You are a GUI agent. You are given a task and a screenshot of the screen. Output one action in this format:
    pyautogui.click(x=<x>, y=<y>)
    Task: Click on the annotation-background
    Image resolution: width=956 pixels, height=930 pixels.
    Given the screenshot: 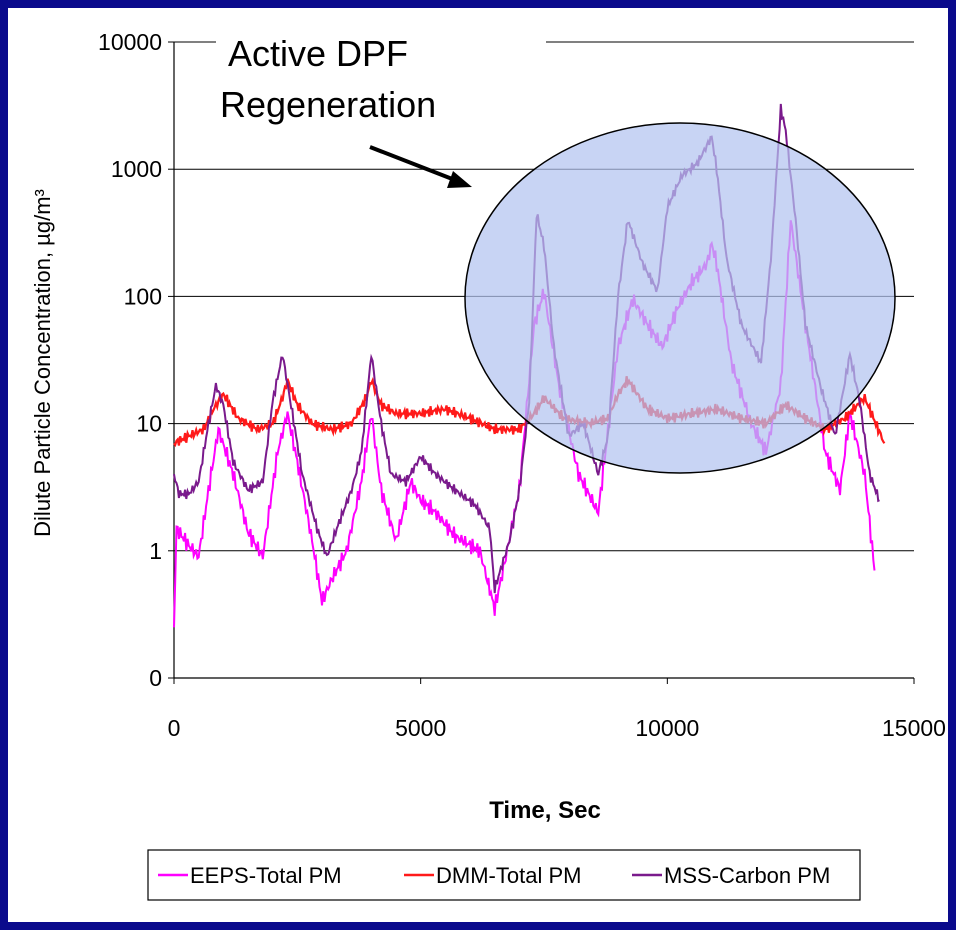 What is the action you would take?
    pyautogui.click(x=381, y=80)
    